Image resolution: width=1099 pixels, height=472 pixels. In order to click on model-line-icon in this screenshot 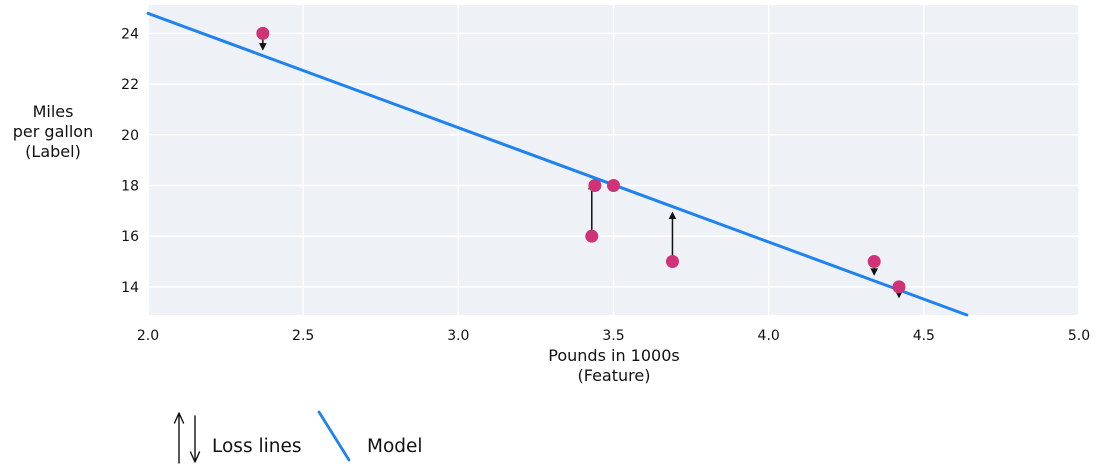, I will do `click(334, 436)`.